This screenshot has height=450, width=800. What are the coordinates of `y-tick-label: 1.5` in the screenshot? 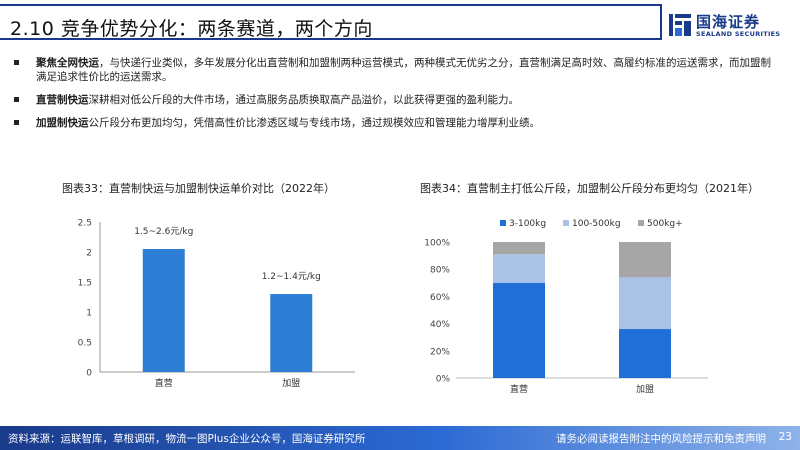 It's located at (85, 284).